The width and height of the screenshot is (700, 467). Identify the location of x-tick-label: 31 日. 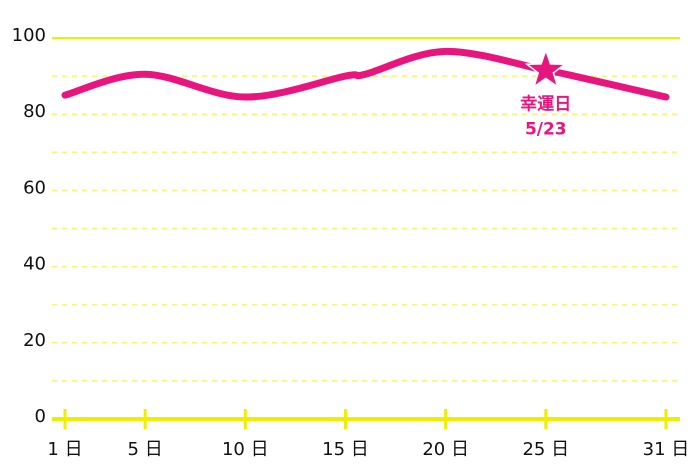
(666, 449).